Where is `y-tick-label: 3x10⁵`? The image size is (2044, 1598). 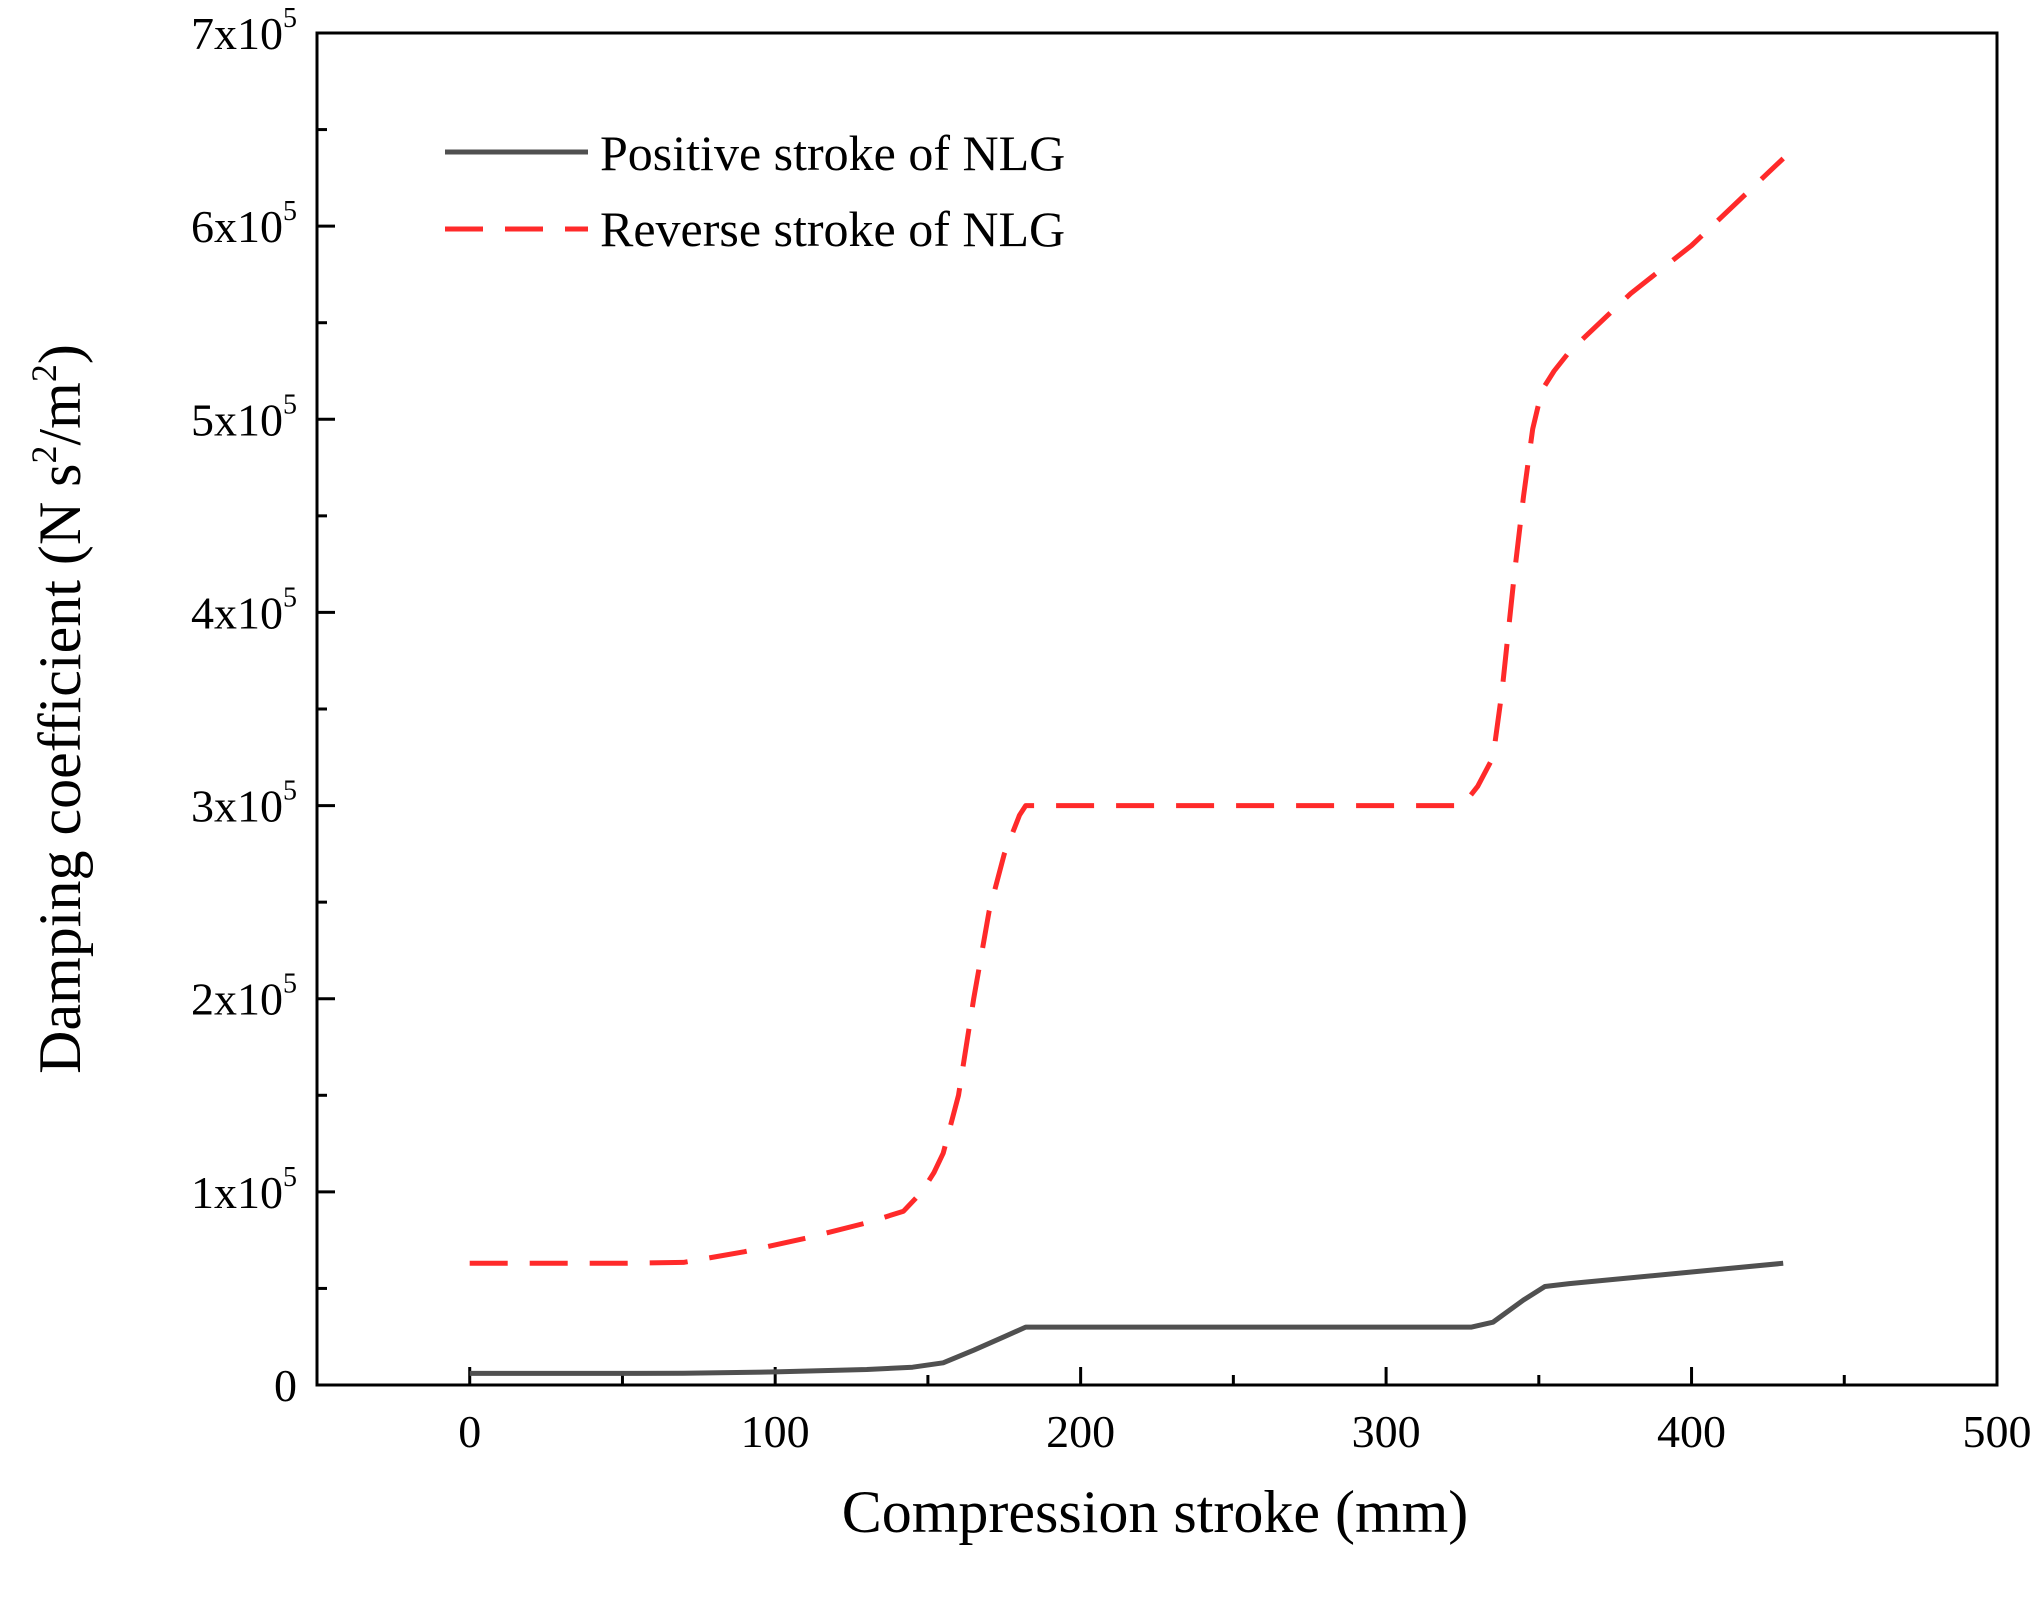 y-tick-label: 3x10⁵ is located at coordinates (244, 804).